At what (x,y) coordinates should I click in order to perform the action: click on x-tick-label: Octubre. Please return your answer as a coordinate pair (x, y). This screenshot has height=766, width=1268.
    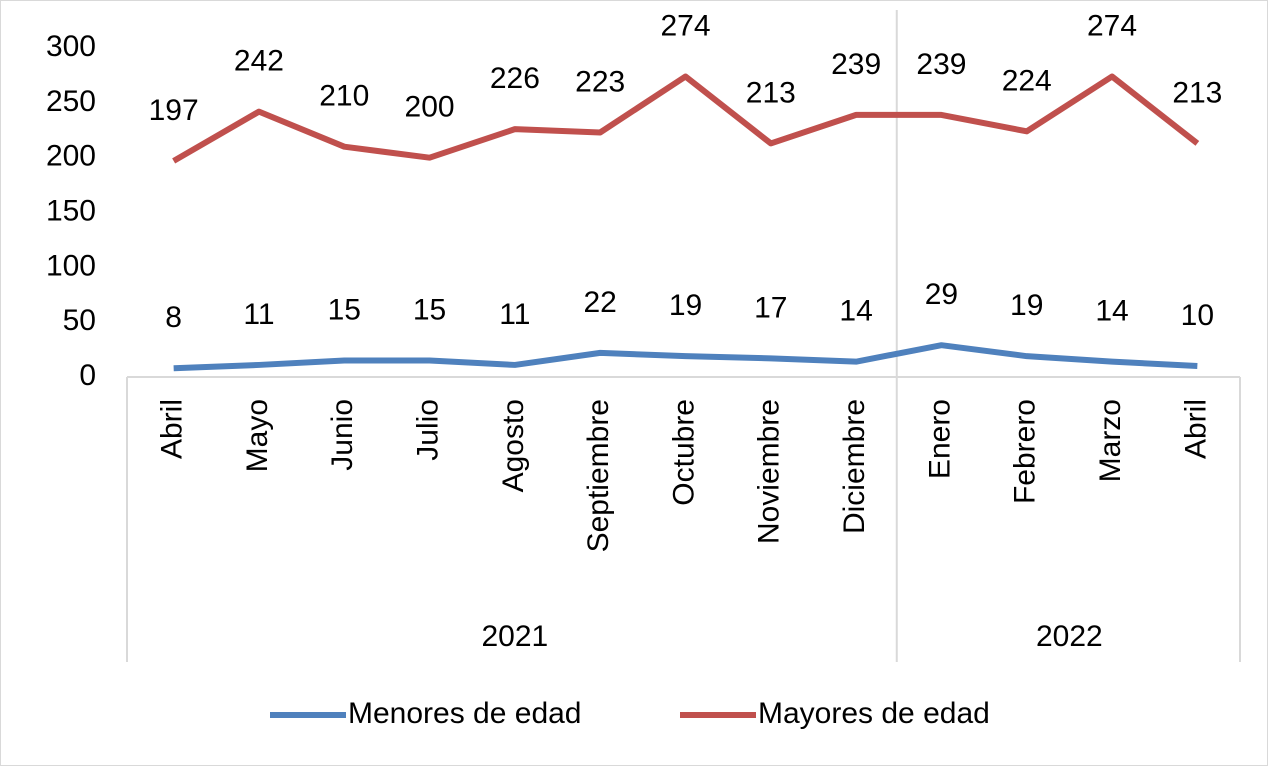
    Looking at the image, I should click on (683, 452).